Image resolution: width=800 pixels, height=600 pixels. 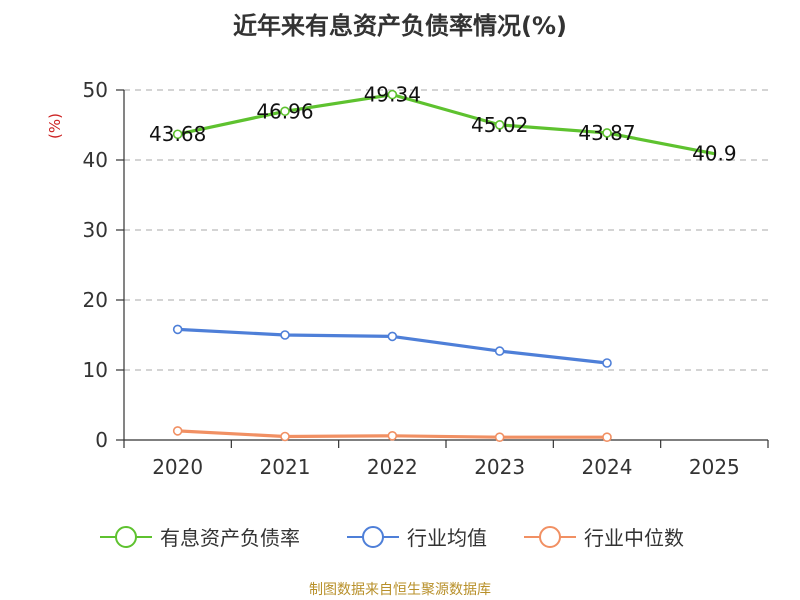 What do you see at coordinates (101, 440) in the screenshot?
I see `y-tick-label: 0` at bounding box center [101, 440].